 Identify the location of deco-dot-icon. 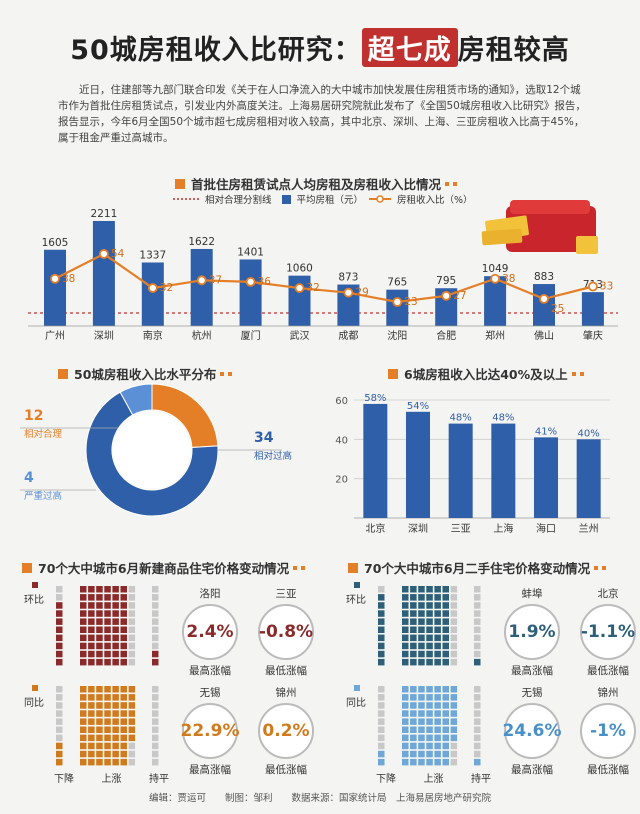
(596, 567).